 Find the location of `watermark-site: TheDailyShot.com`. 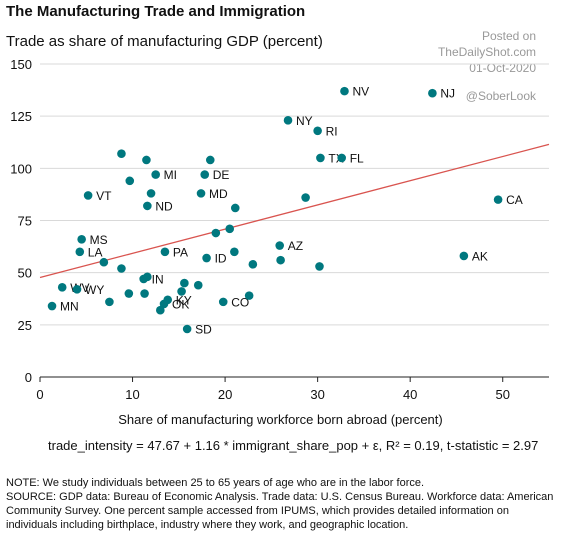

watermark-site: TheDailyShot.com is located at coordinates (486, 52).